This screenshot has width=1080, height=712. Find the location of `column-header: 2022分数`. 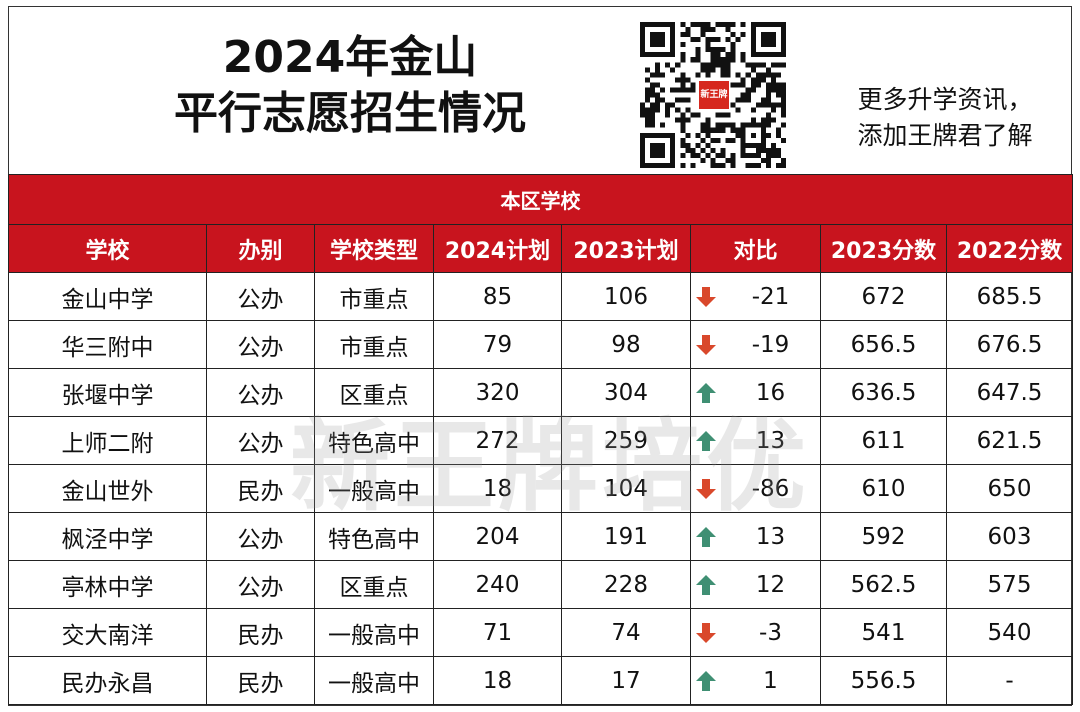

column-header: 2022分数 is located at coordinates (1009, 248).